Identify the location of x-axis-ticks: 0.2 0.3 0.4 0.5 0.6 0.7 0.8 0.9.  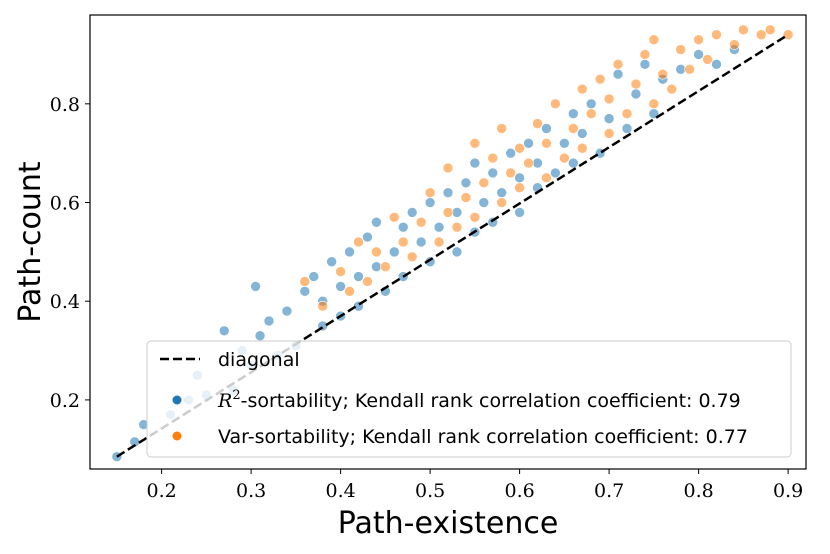
(474, 485).